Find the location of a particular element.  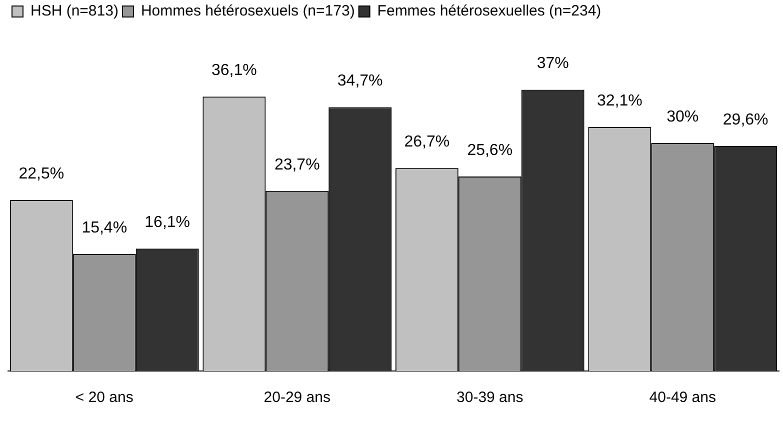

data-label: 16,1% is located at coordinates (167, 223).